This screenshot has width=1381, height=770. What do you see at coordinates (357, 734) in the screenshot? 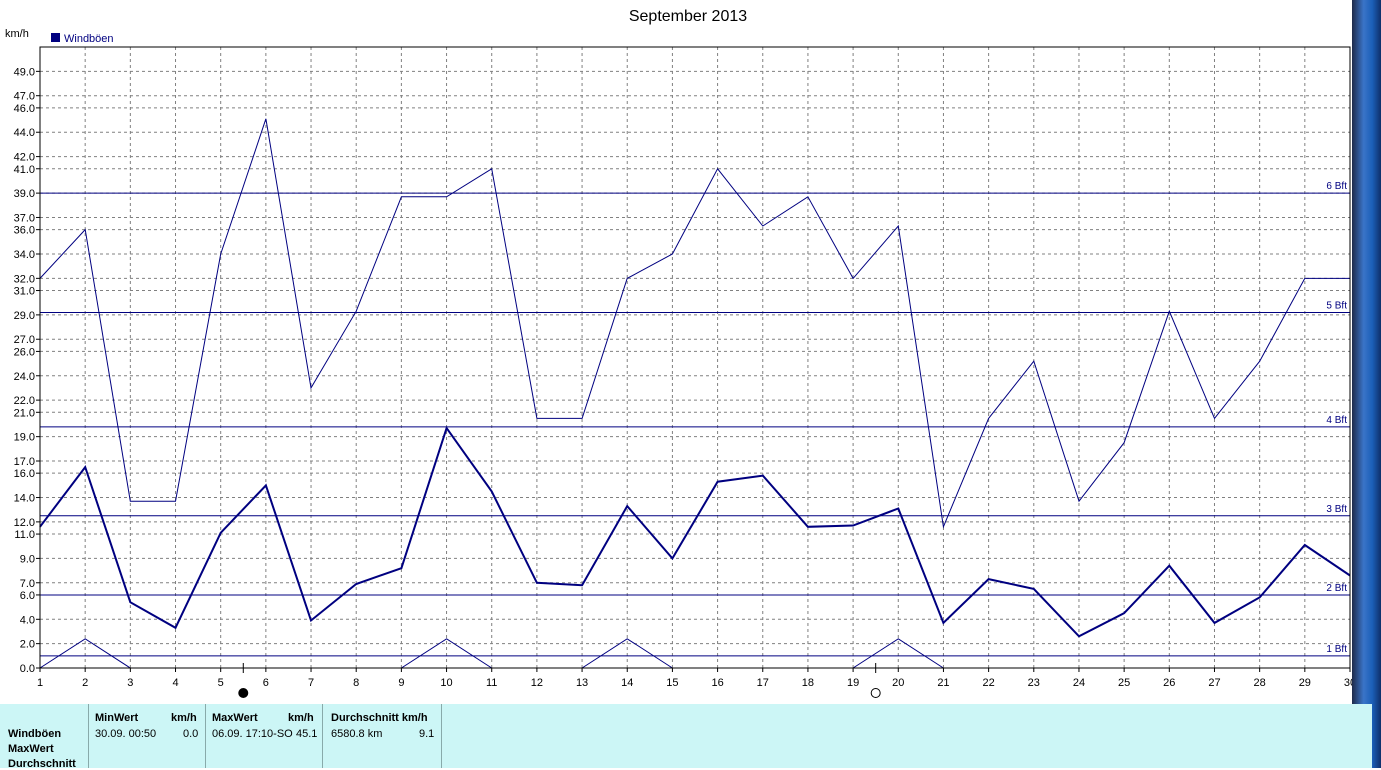
I see `avg-distance: 6580.8 km` at bounding box center [357, 734].